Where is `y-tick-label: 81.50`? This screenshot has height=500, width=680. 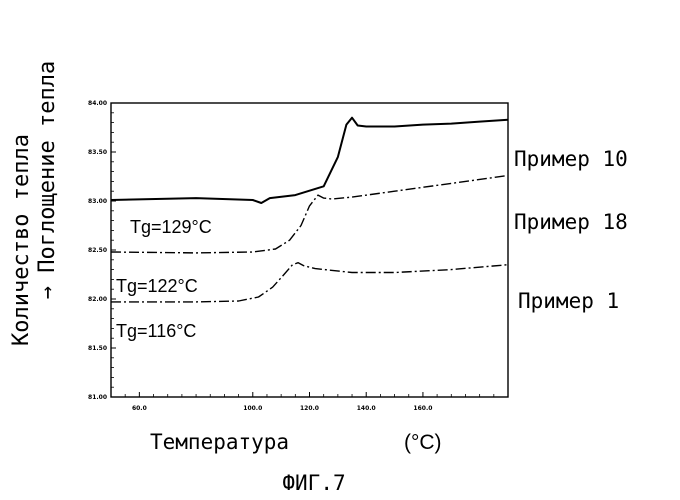 y-tick-label: 81.50 is located at coordinates (97, 348).